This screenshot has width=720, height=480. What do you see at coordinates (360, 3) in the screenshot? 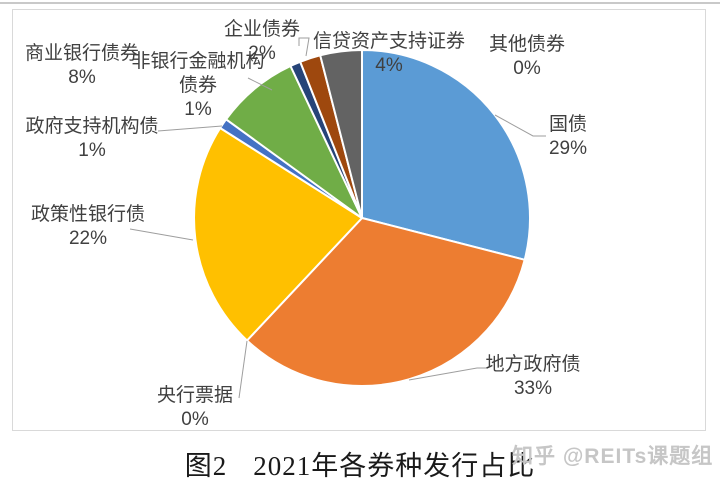
I see `page-top-border` at bounding box center [360, 3].